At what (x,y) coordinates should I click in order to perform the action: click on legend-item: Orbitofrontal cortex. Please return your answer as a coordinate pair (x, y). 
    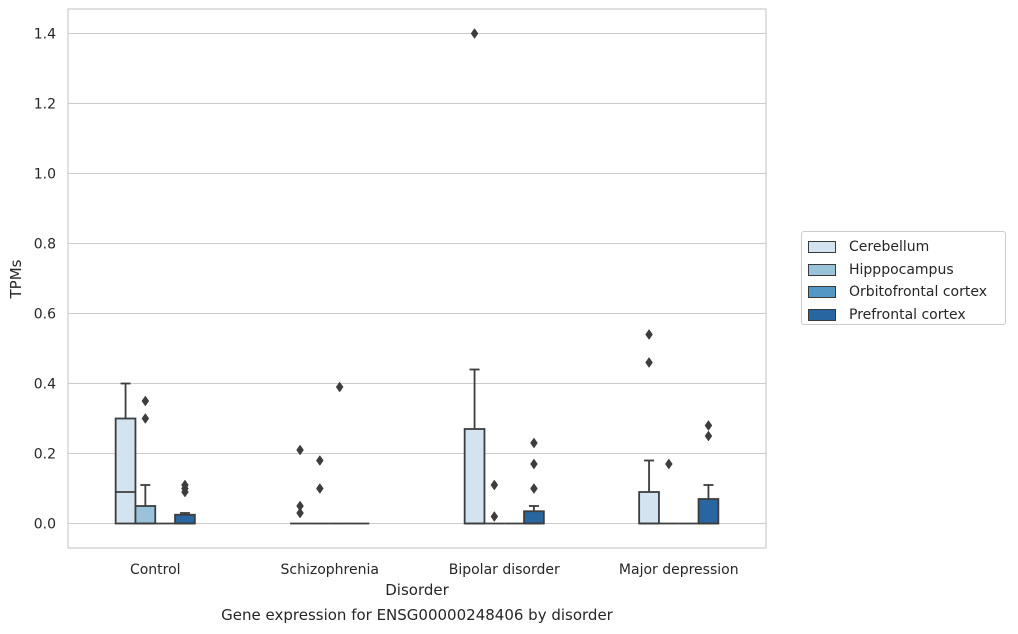
    Looking at the image, I should click on (906, 292).